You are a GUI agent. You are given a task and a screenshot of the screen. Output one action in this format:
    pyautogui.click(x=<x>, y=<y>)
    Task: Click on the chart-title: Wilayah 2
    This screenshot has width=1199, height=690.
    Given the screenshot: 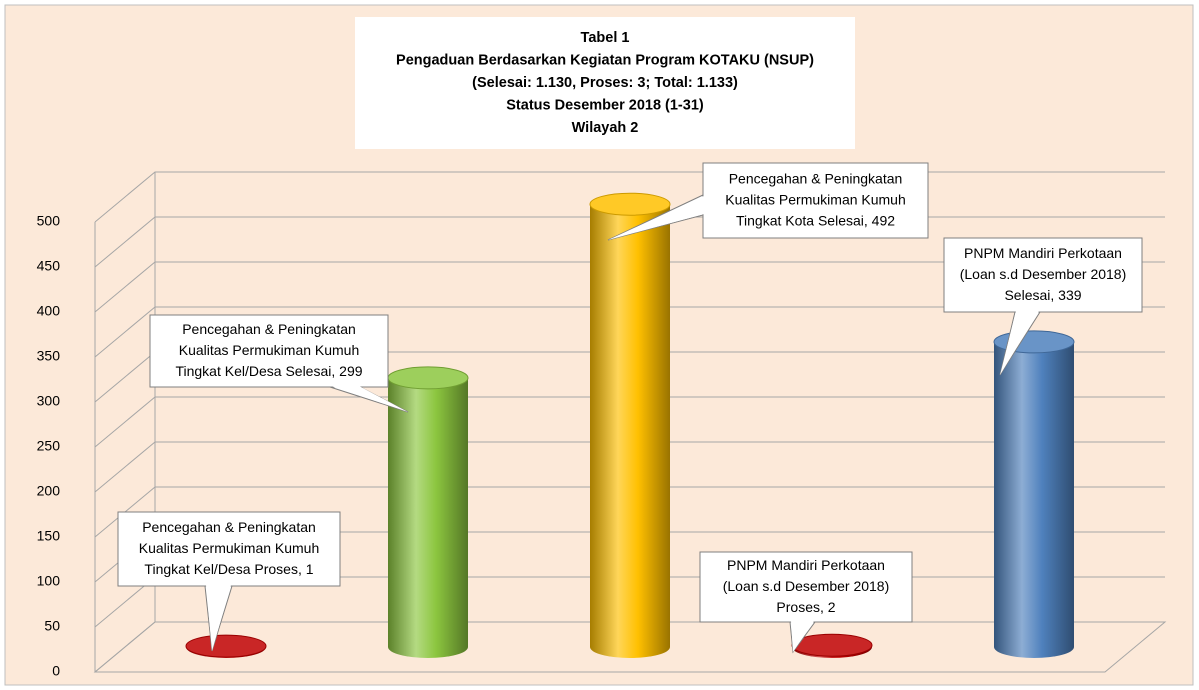 What is the action you would take?
    pyautogui.click(x=605, y=128)
    